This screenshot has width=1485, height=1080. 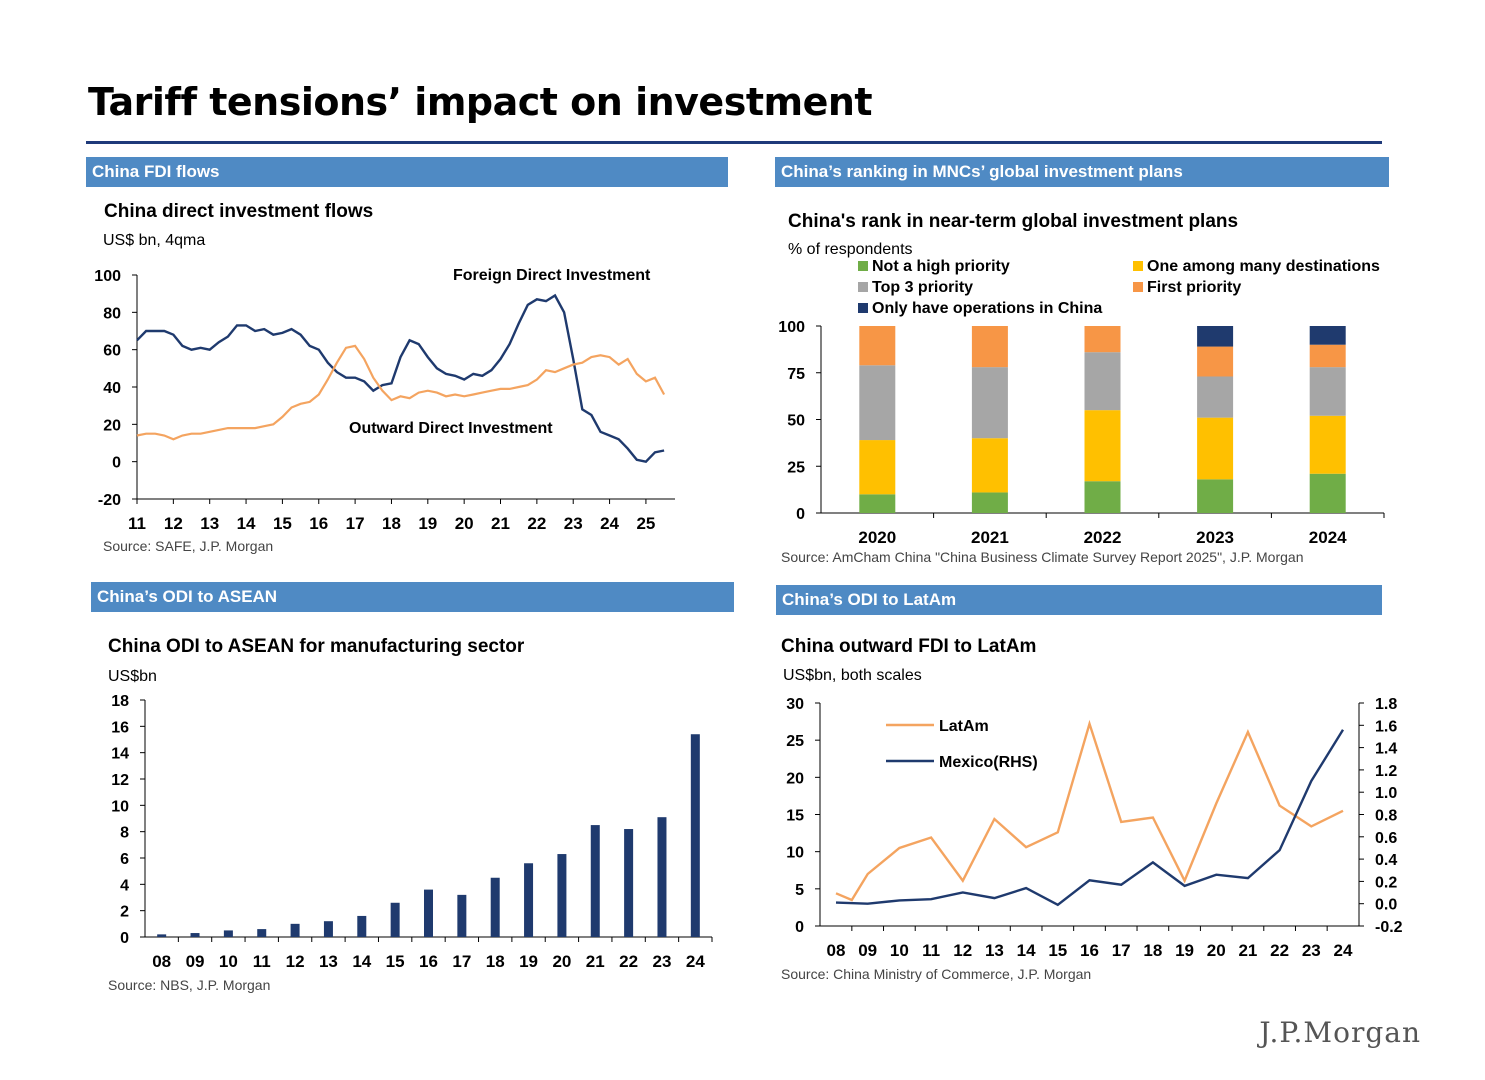 I want to click on y-tick-label: 16, so click(x=120, y=727).